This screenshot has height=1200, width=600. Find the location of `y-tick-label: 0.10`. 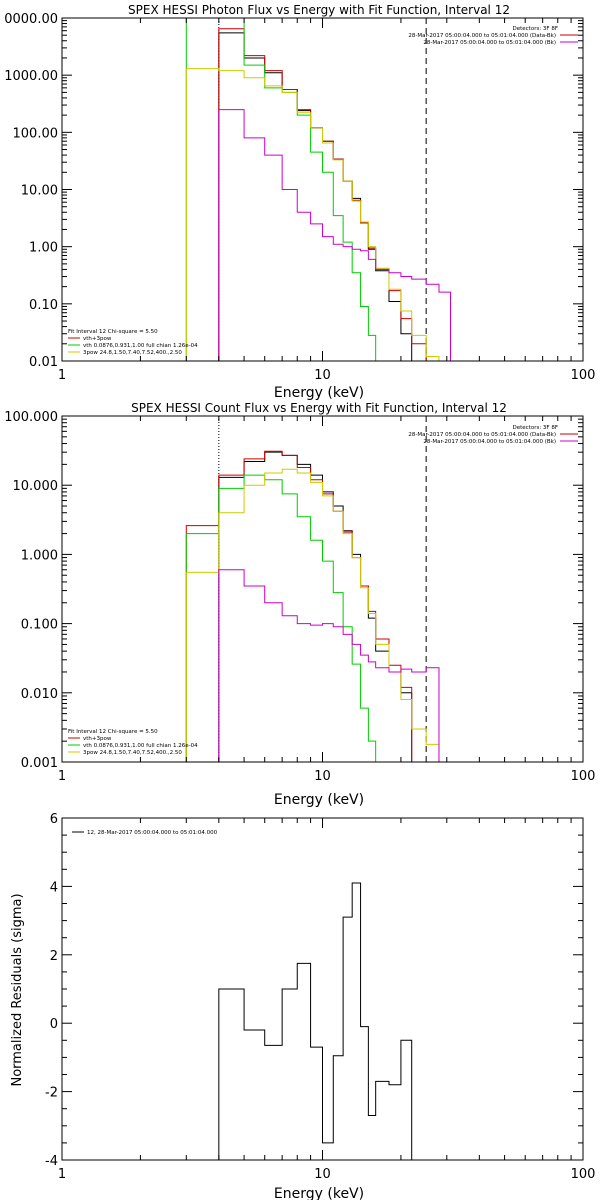

y-tick-label: 0.10 is located at coordinates (43, 305).